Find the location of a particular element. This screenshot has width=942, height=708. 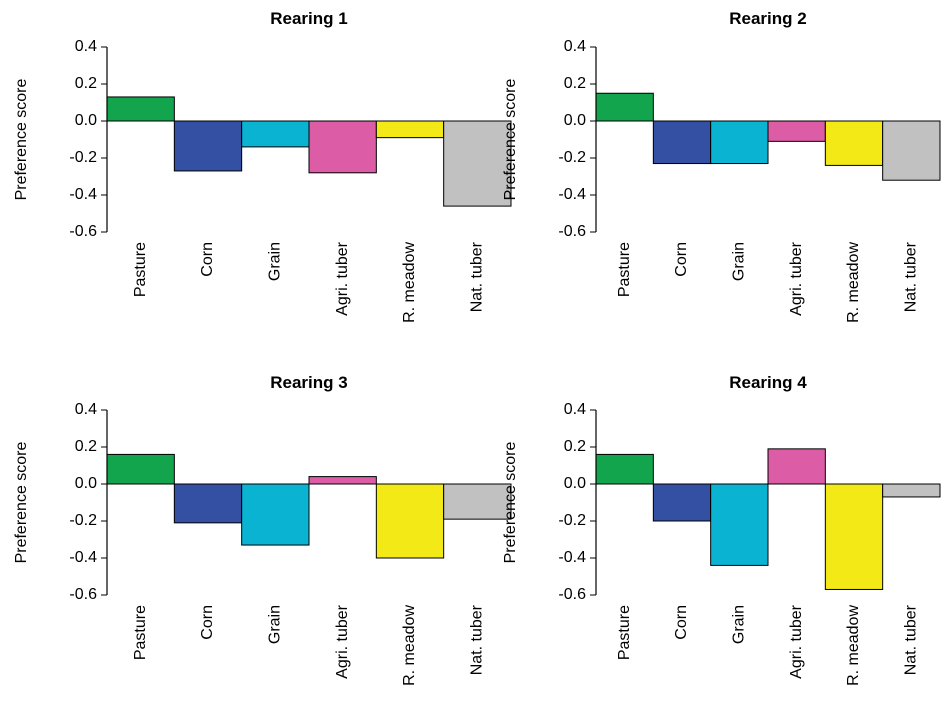

chart-title: Rearing 2 is located at coordinates (767, 18).